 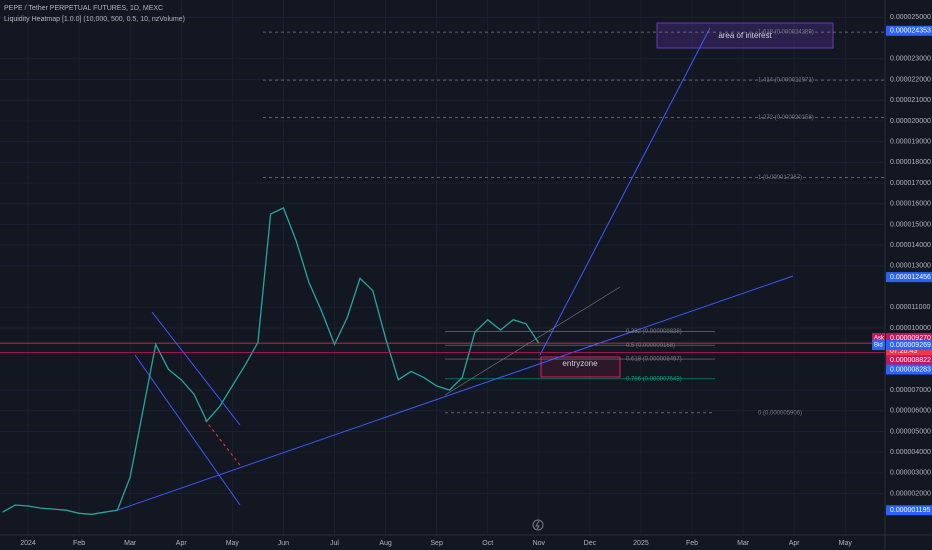 I want to click on y-tick-label: 0.000016000, so click(x=910, y=204).